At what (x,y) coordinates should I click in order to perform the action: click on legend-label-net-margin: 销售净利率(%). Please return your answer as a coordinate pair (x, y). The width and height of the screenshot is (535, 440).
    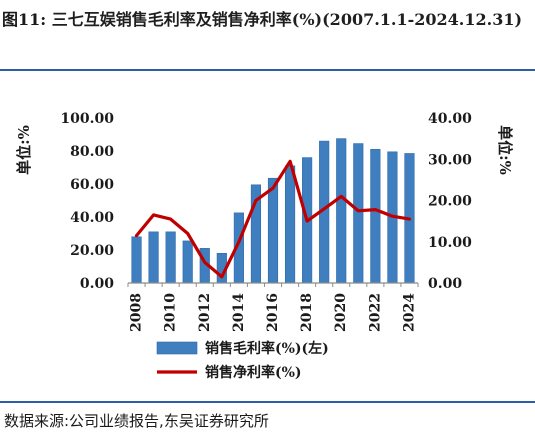
    Looking at the image, I should click on (253, 372).